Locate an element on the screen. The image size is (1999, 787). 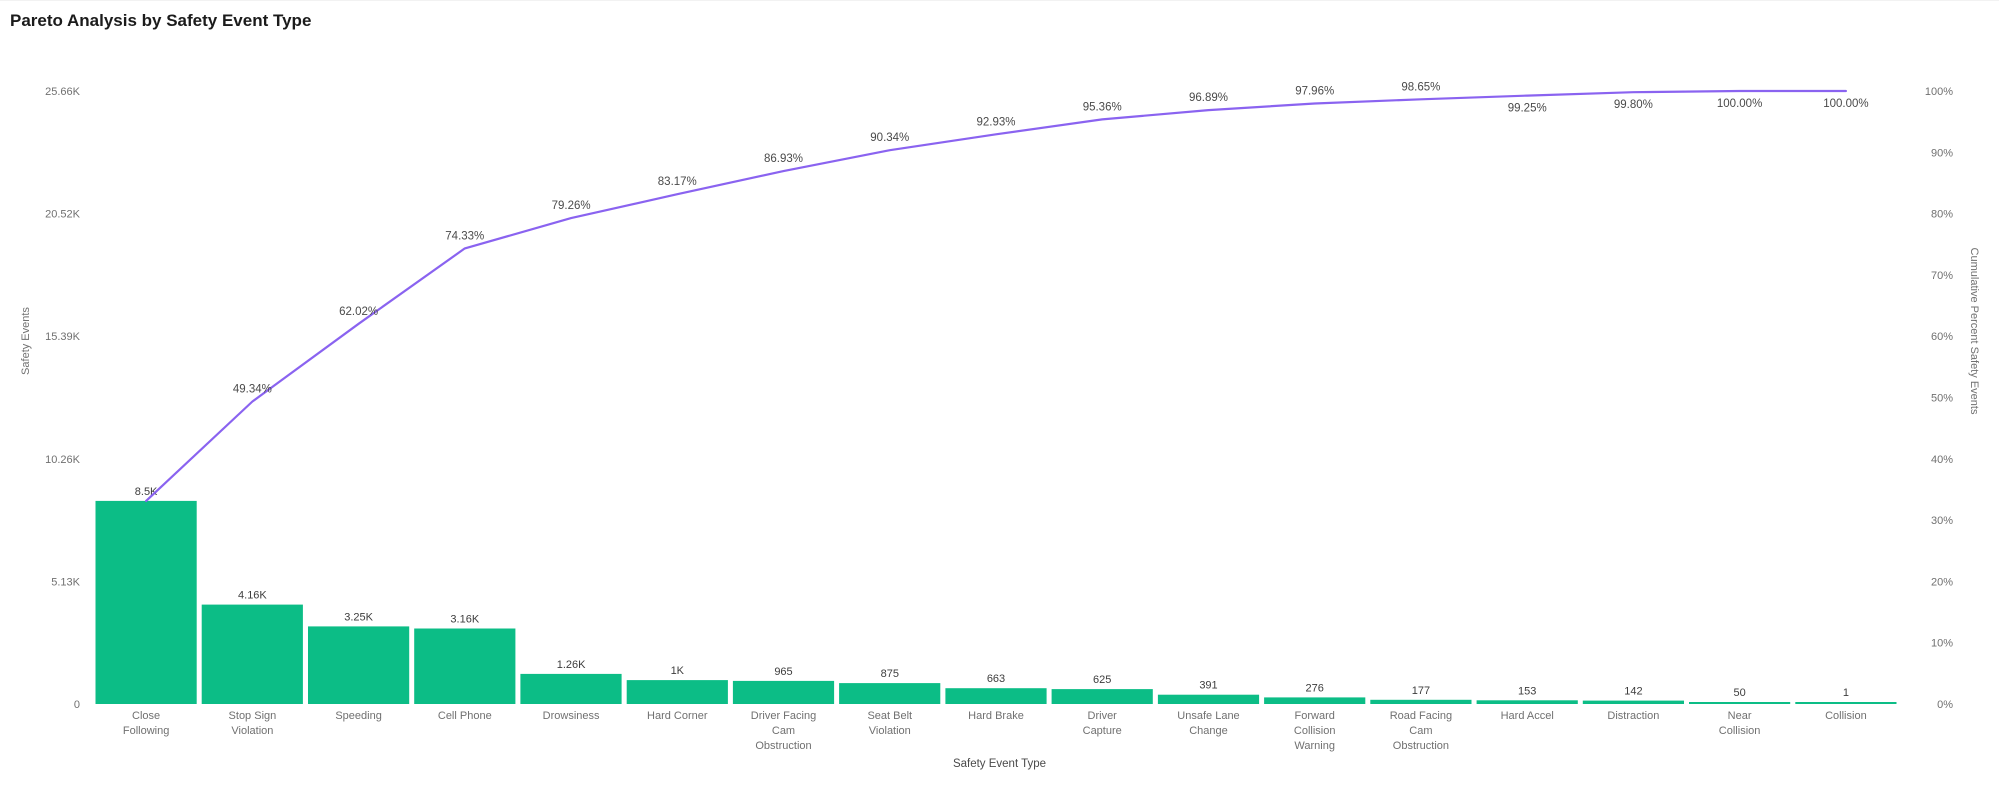
cumulative-point-label: 98.65% is located at coordinates (1420, 87).